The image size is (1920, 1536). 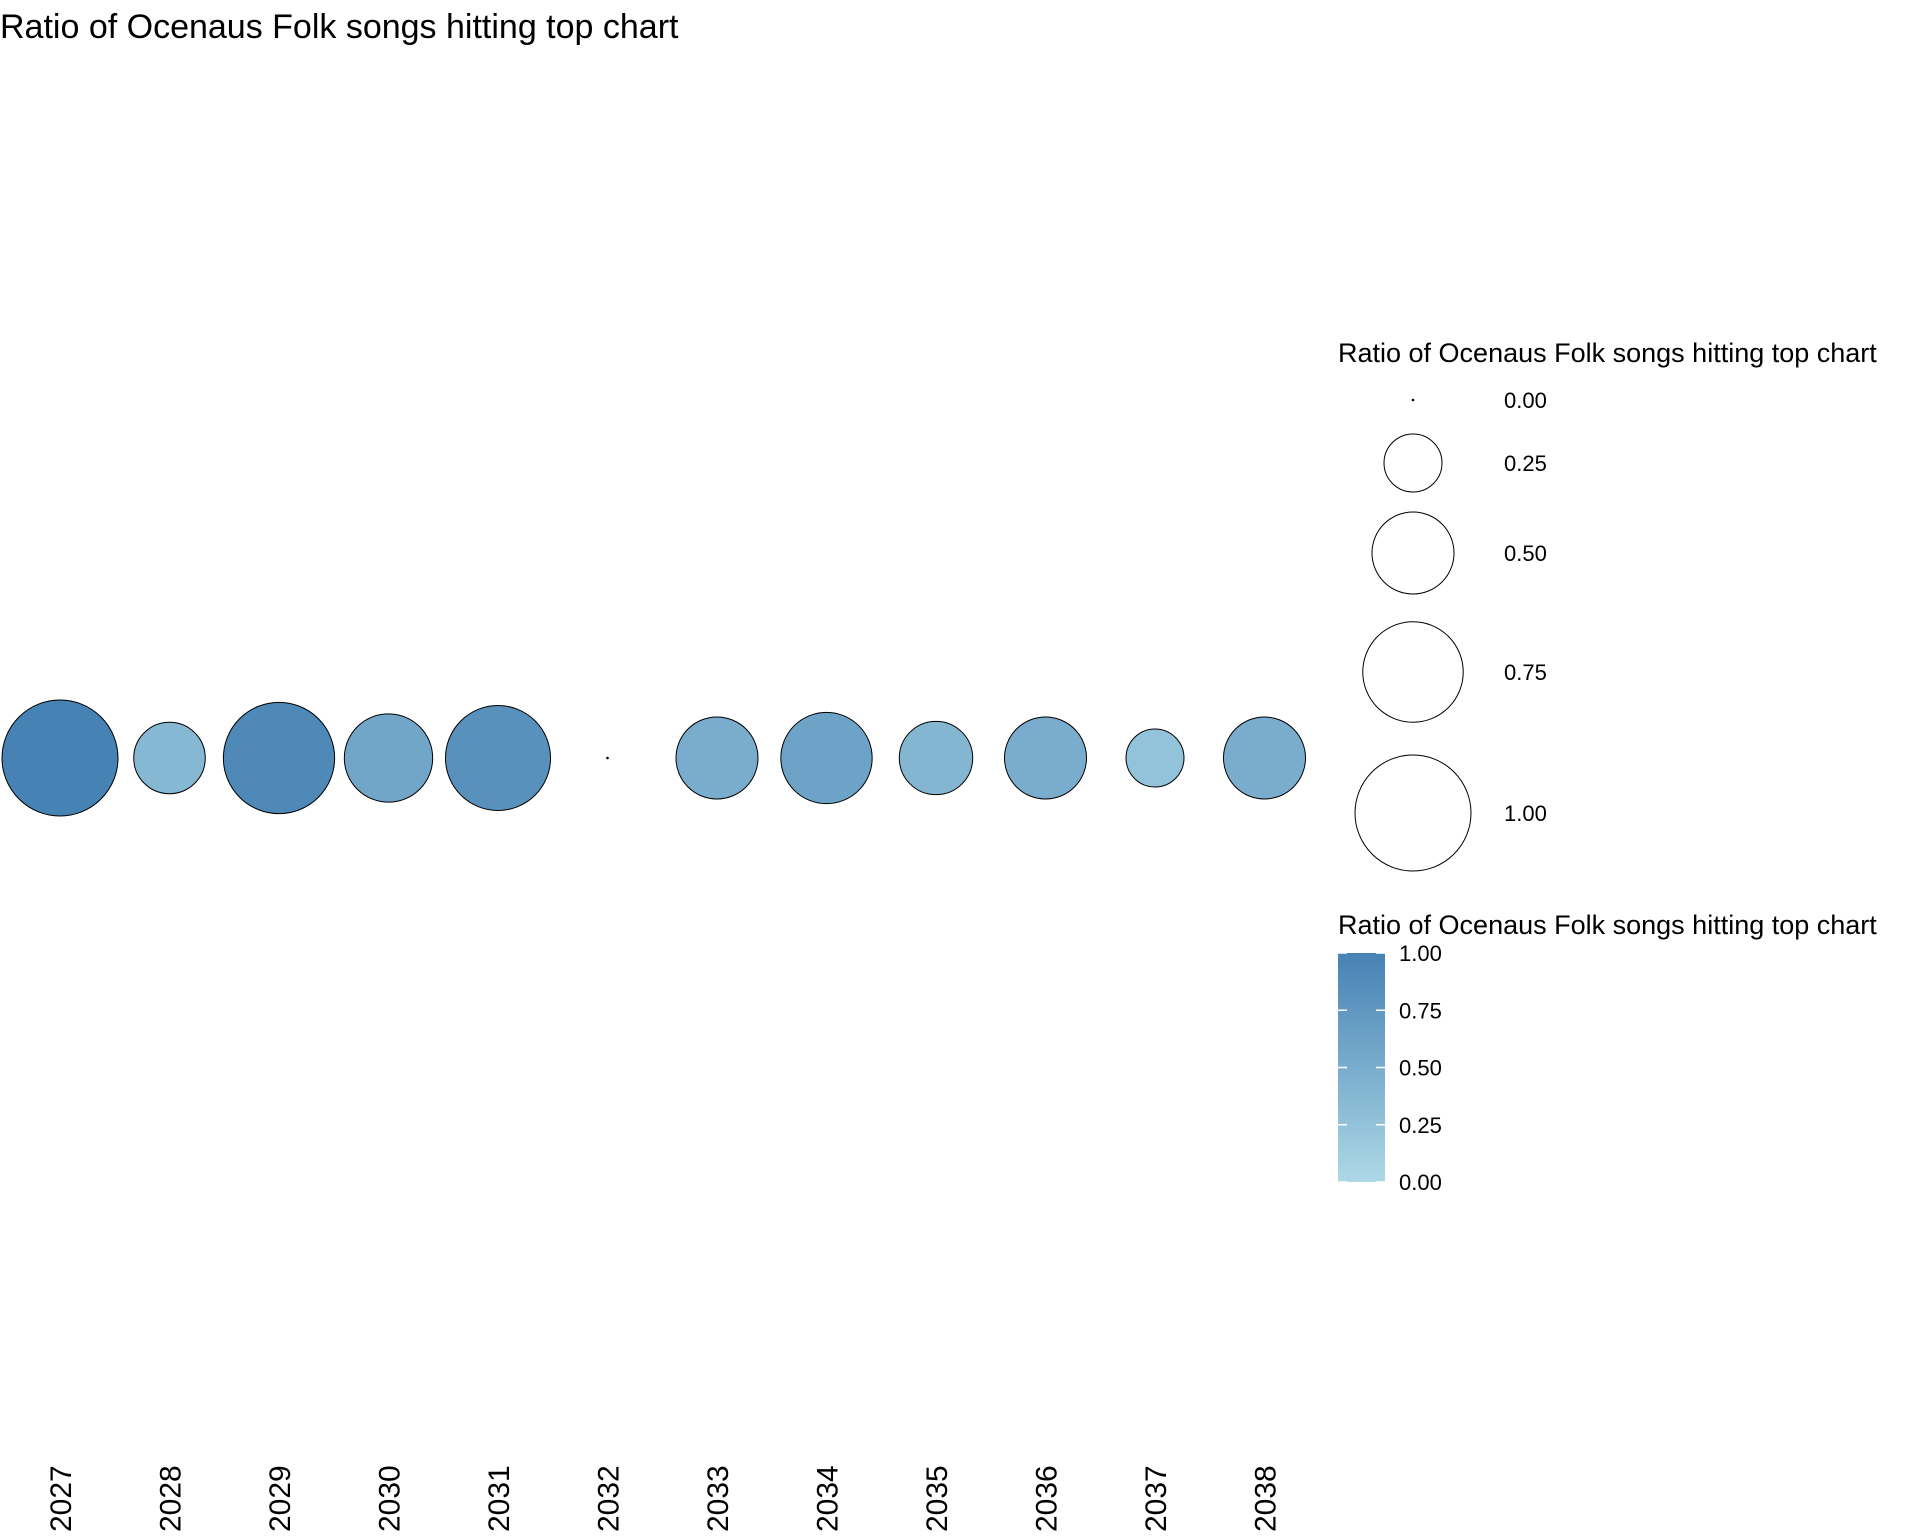 What do you see at coordinates (826, 758) in the screenshot?
I see `bubble-2034` at bounding box center [826, 758].